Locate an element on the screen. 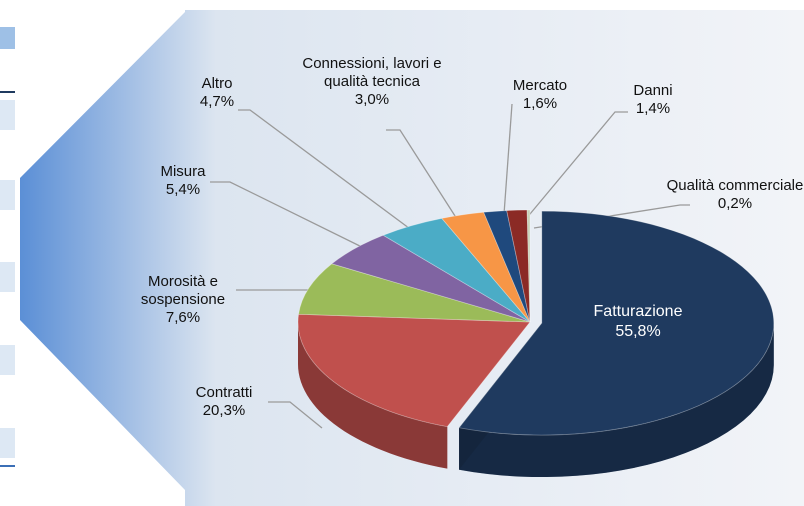 The width and height of the screenshot is (804, 506). category-label: Morosità e sospensione is located at coordinates (183, 290).